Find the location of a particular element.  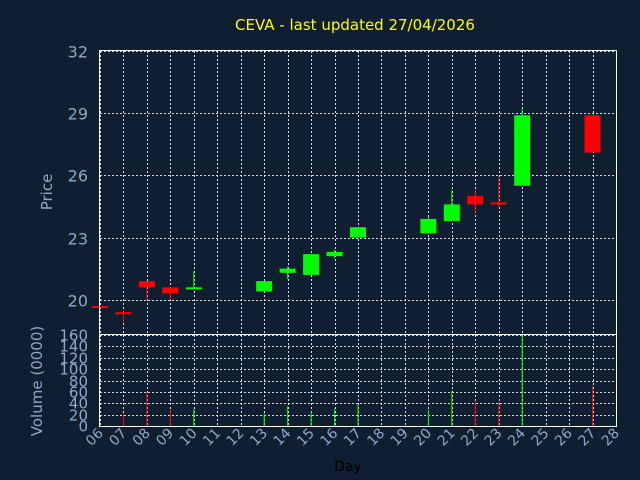

day-tick-label: 16 is located at coordinates (329, 437).